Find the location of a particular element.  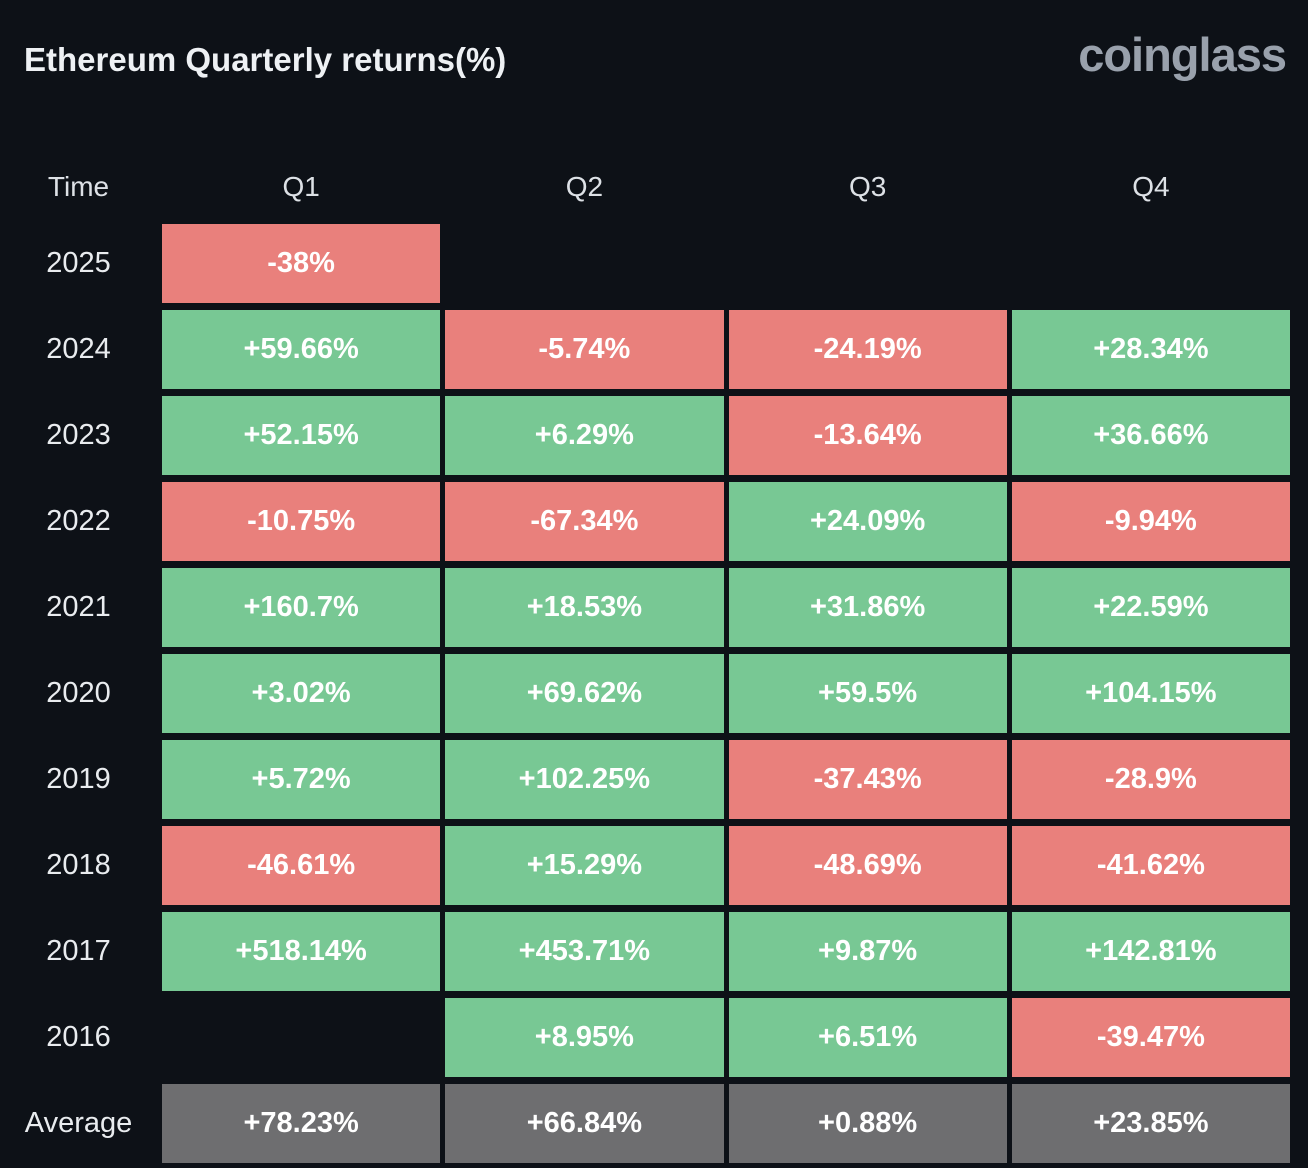

return-cell: +36.66% is located at coordinates (1150, 435).